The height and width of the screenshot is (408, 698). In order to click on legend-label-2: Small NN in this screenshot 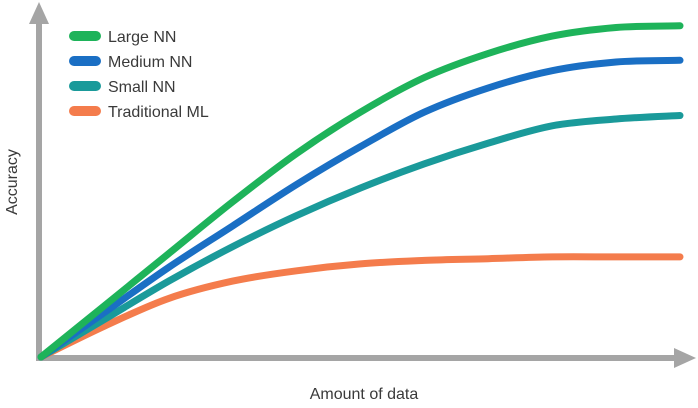, I will do `click(142, 87)`.